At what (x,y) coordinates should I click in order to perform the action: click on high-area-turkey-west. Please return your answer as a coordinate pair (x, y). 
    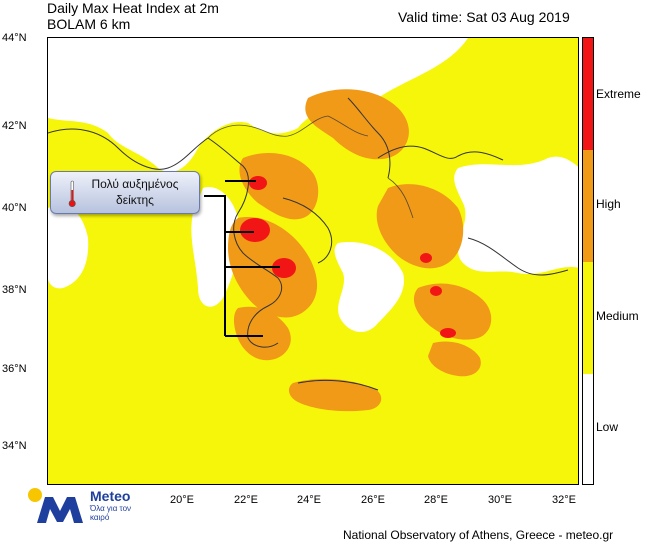
    Looking at the image, I should click on (420, 226).